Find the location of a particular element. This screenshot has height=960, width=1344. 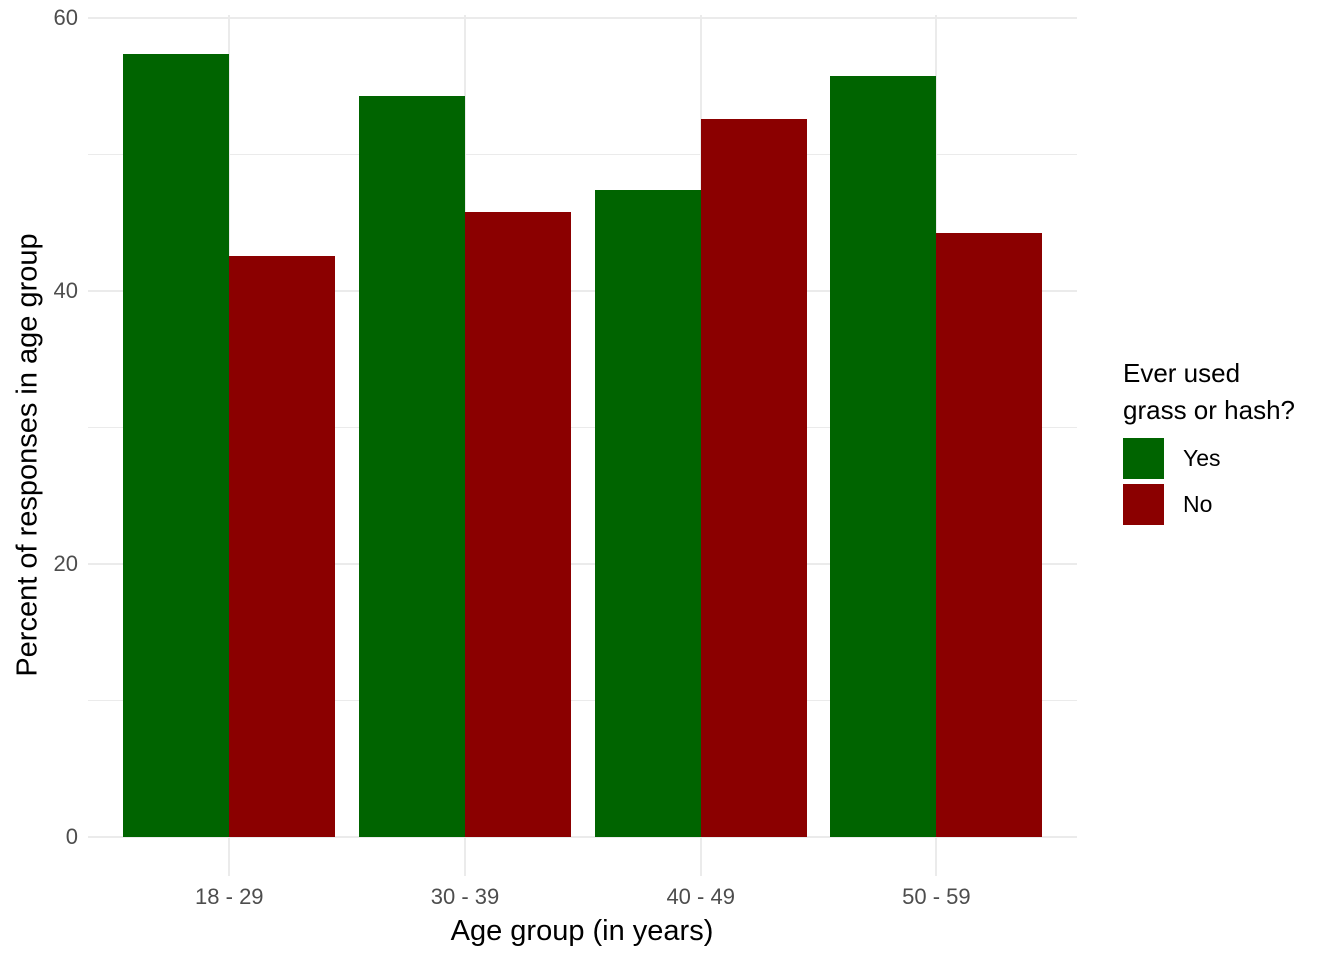

legend-label-no: No is located at coordinates (1198, 504).